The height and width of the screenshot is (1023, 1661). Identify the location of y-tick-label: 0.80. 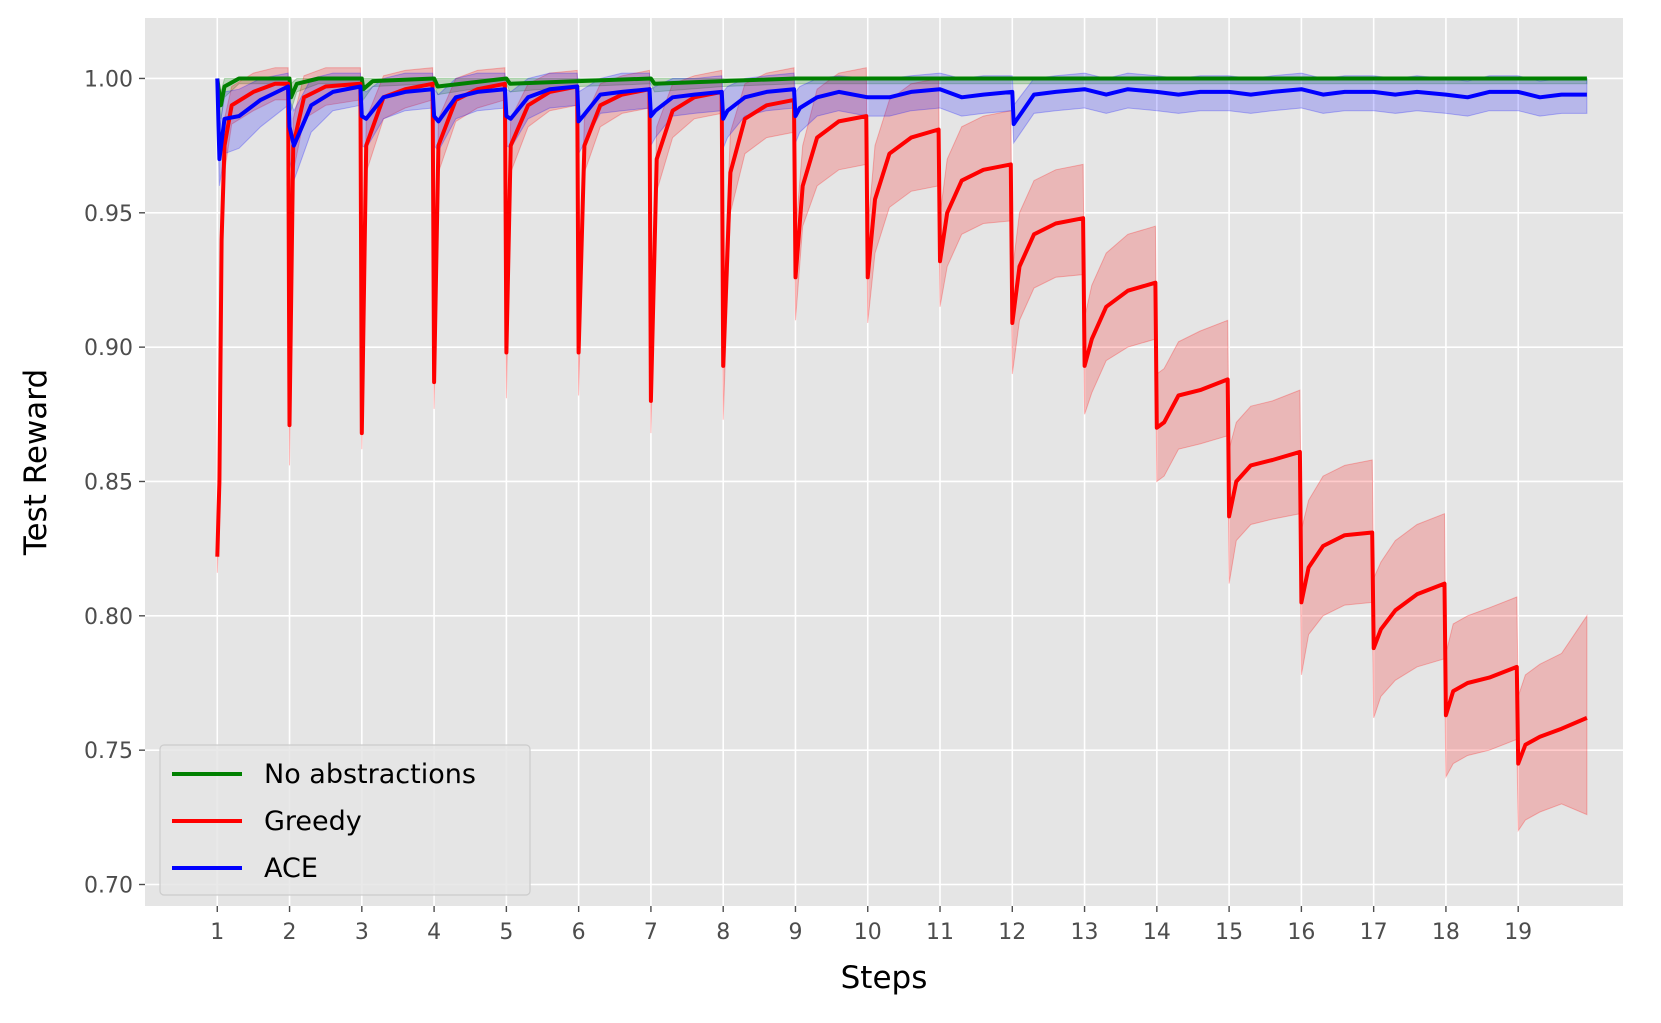
(108, 617).